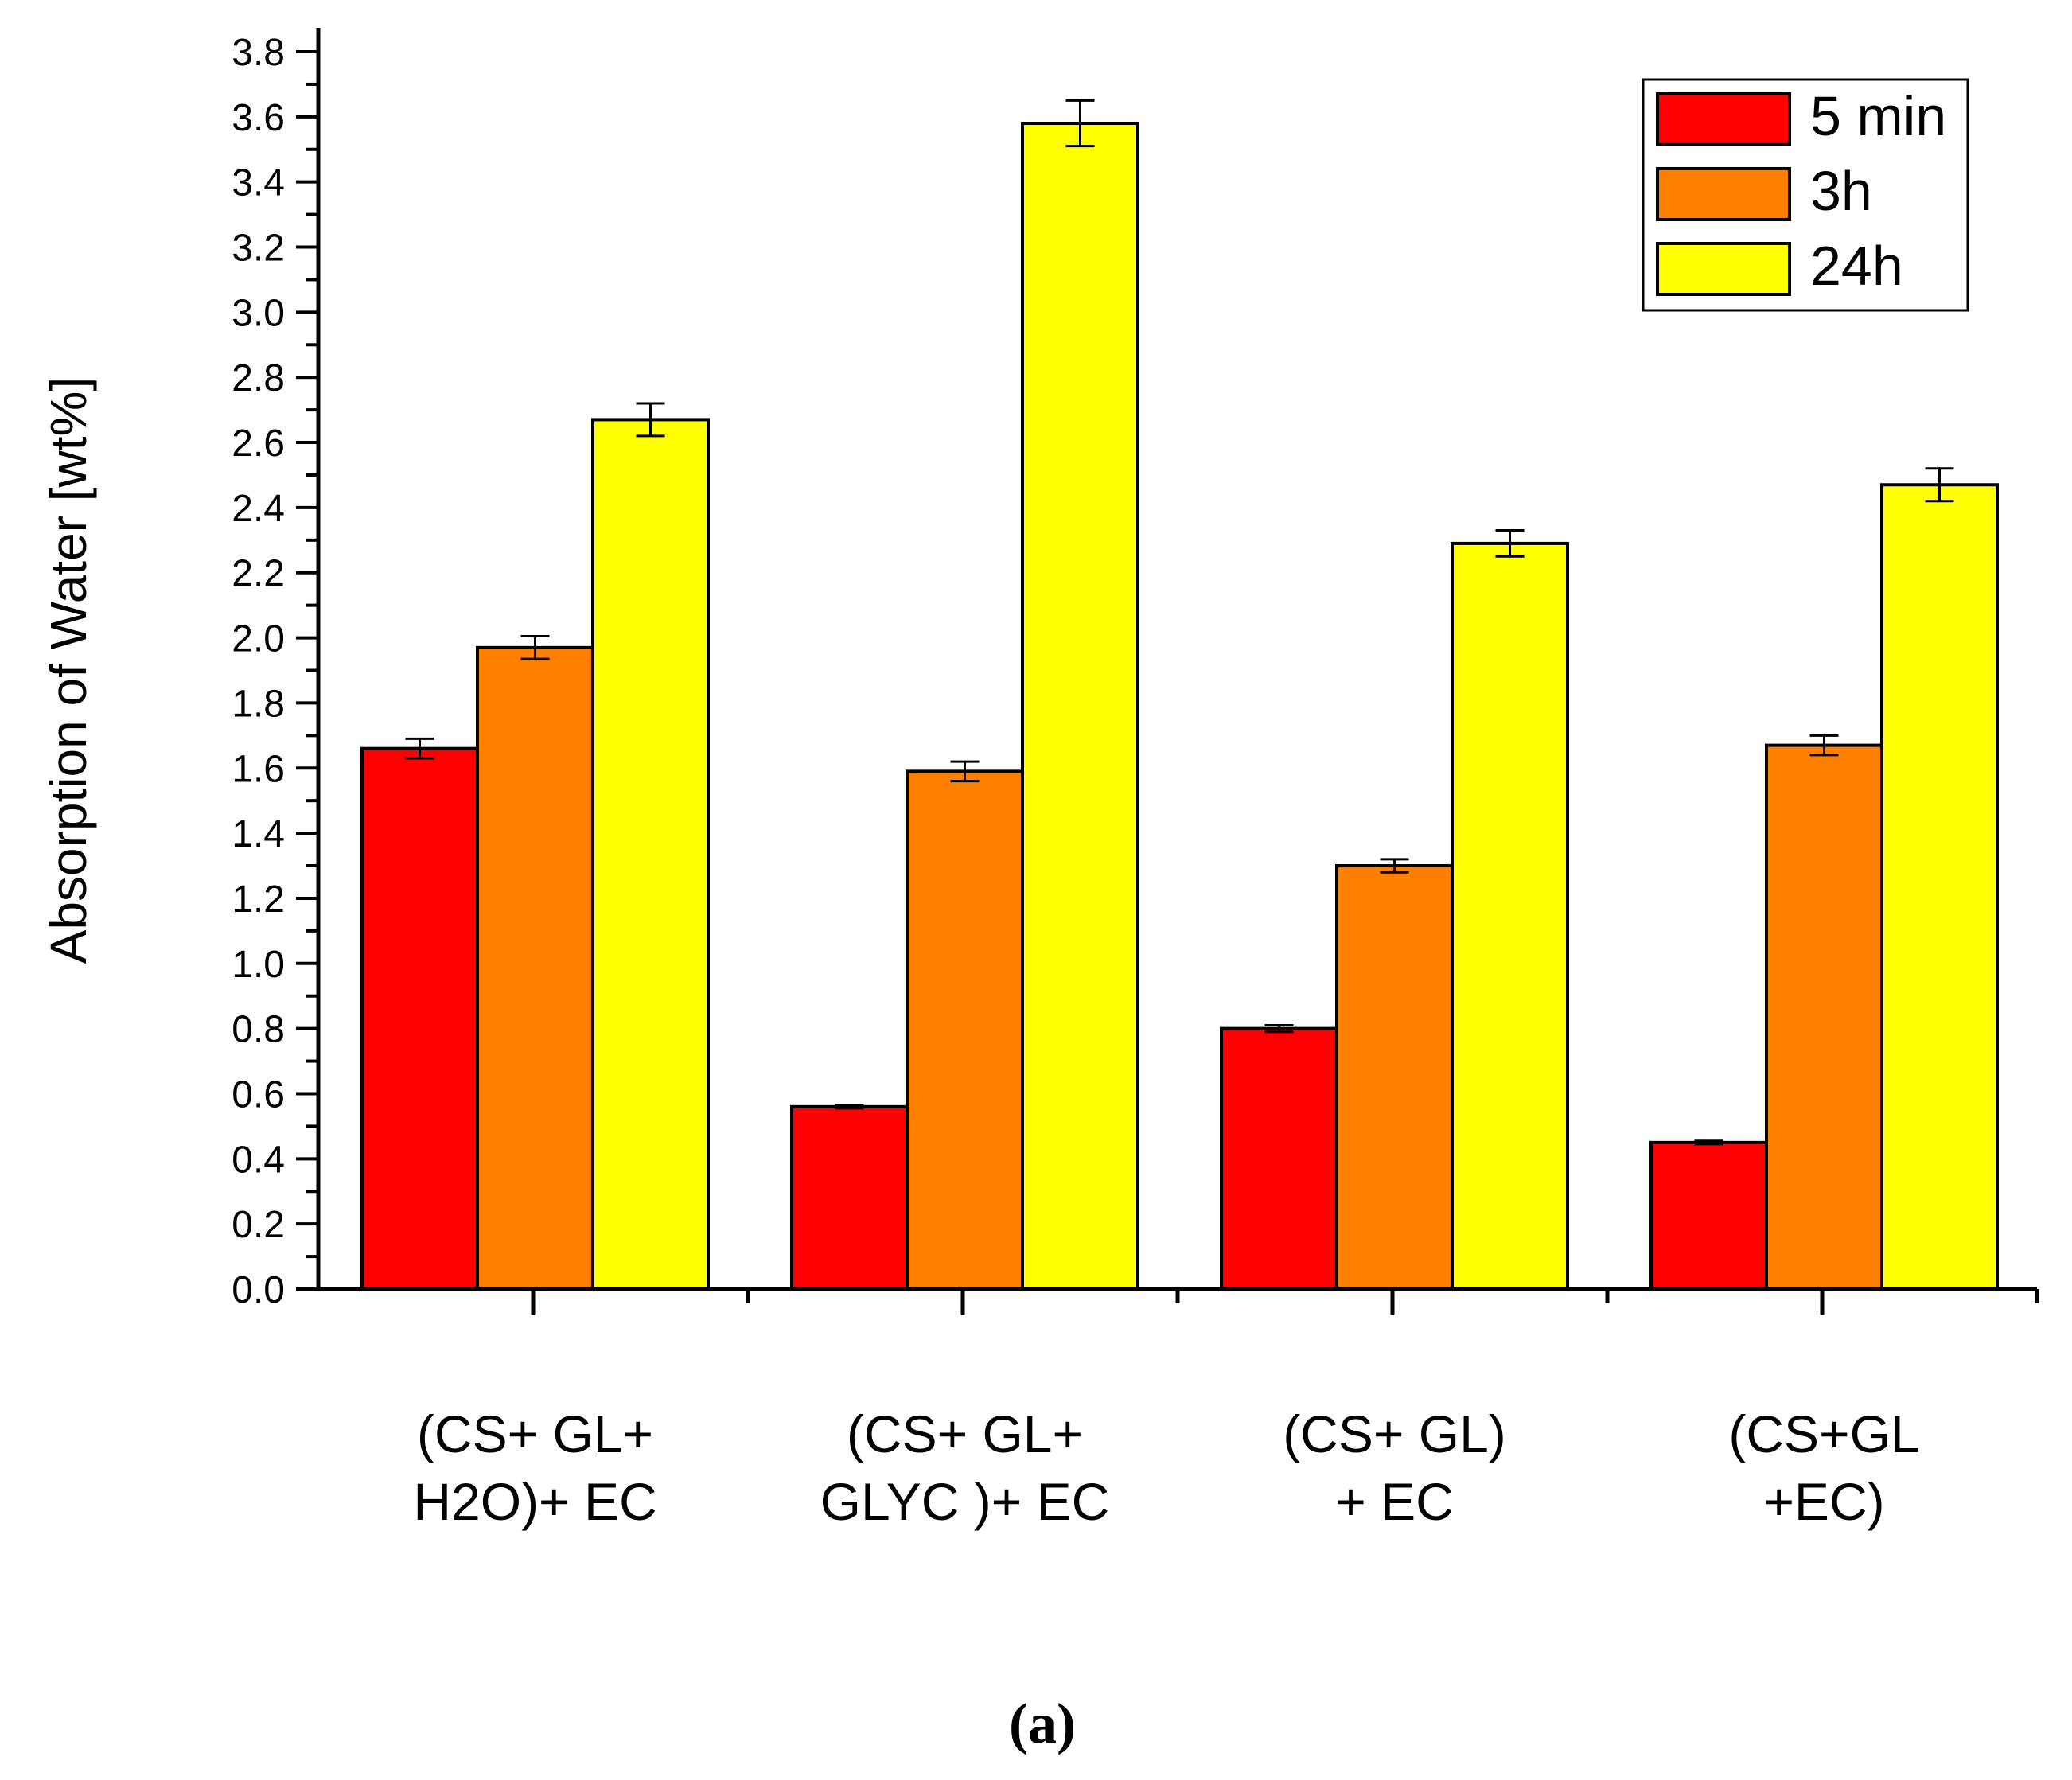  What do you see at coordinates (258, 378) in the screenshot?
I see `y-tick-label: 2.8` at bounding box center [258, 378].